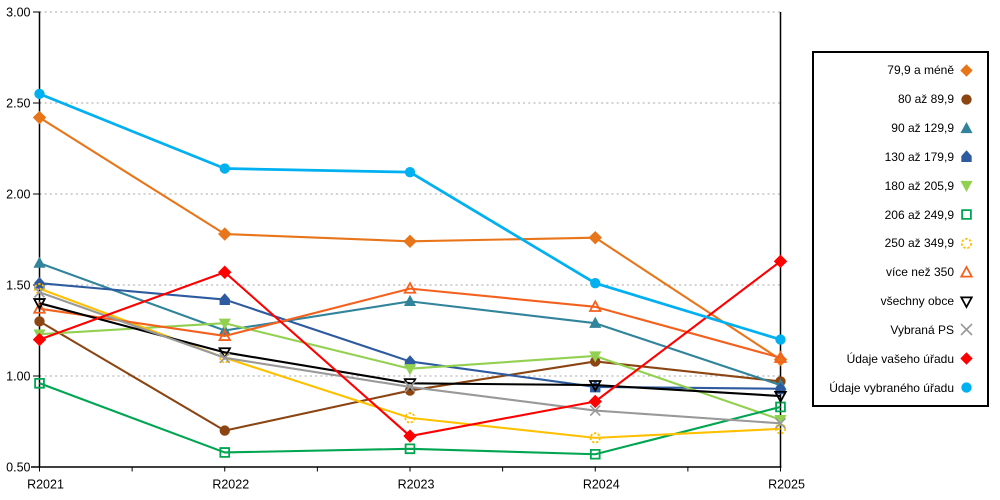 The width and height of the screenshot is (1000, 500). I want to click on y-axis-label: 2.00, so click(18, 195).